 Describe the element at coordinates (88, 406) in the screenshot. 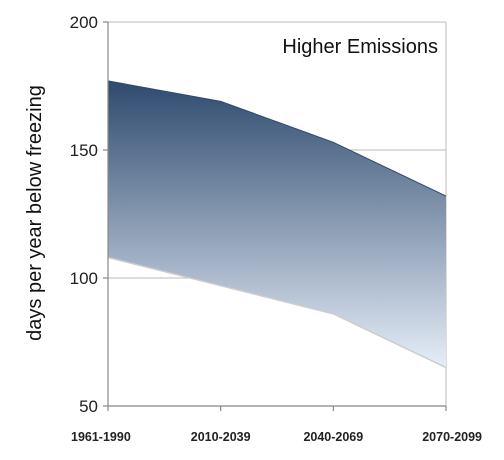

I see `y-tick-label: 50` at that location.